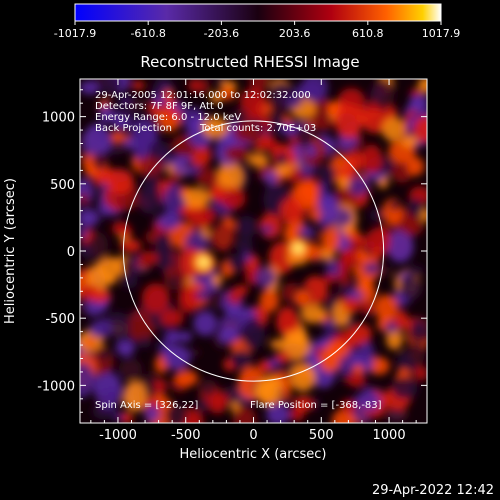 This screenshot has height=500, width=500. I want to click on colorbar-strip, so click(258, 12).